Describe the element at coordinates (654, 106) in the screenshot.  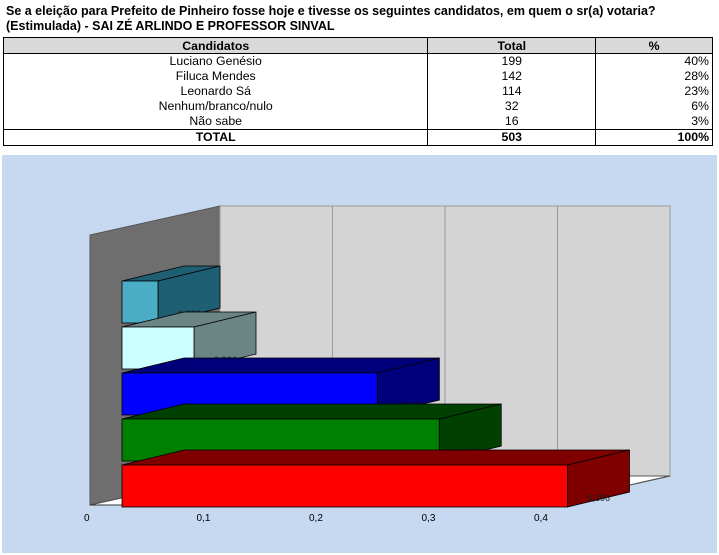
I see `candidate-percent: 6%` at that location.